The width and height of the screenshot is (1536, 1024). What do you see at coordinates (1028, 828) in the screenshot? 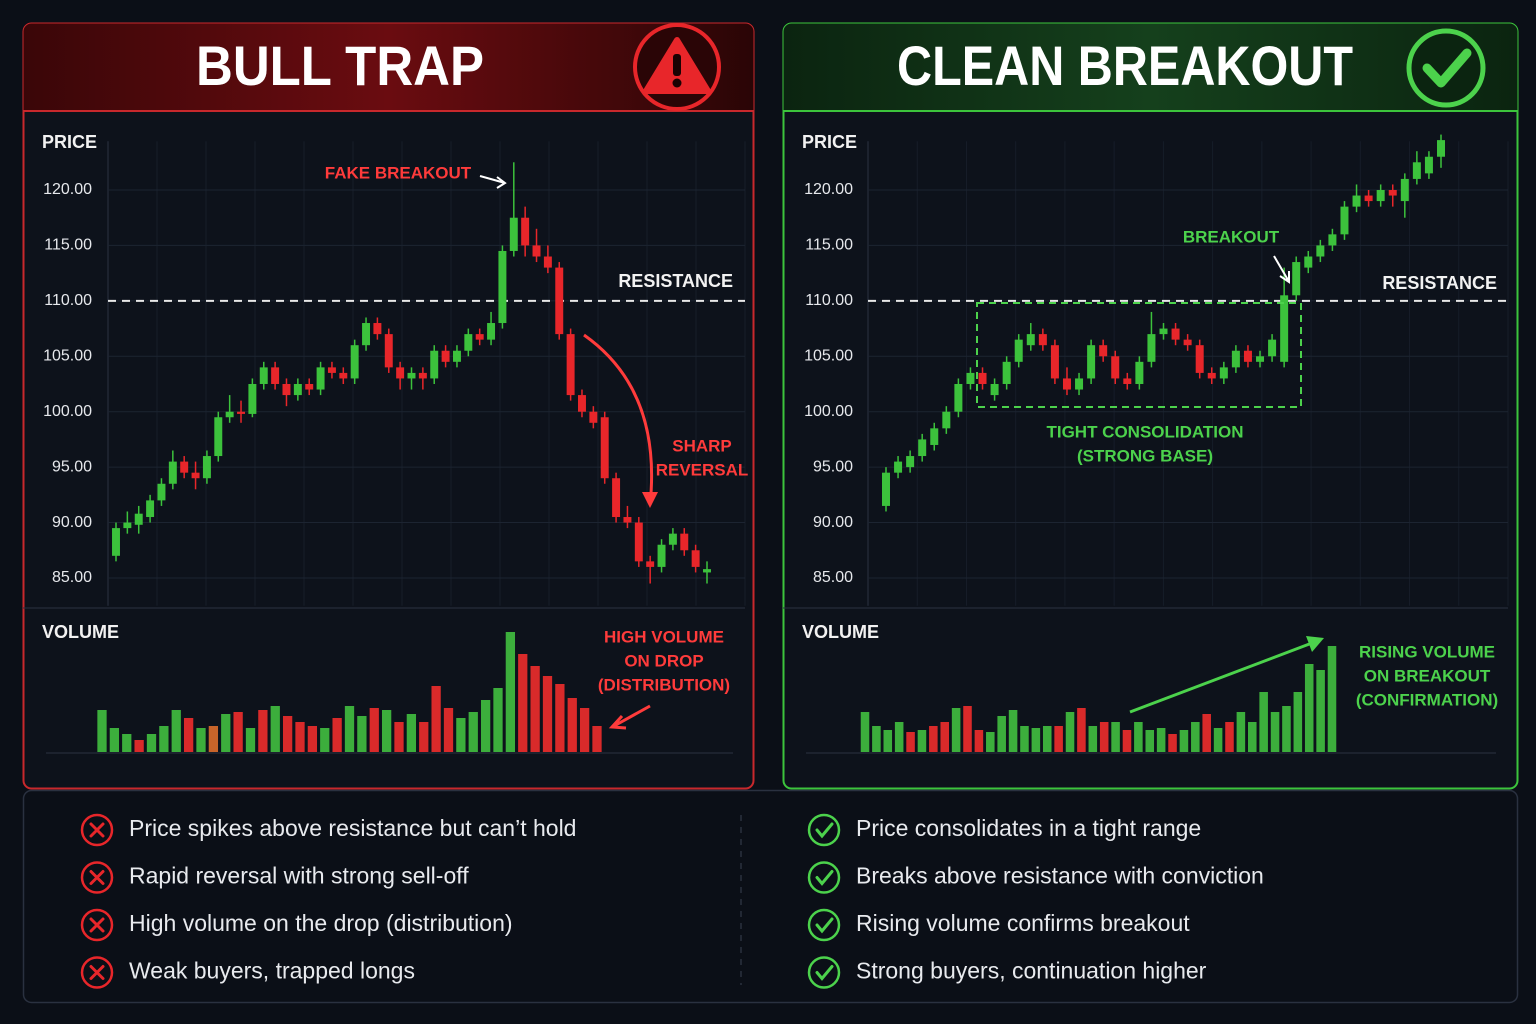
I see `summary-item: Price consolidates in a tight range` at bounding box center [1028, 828].